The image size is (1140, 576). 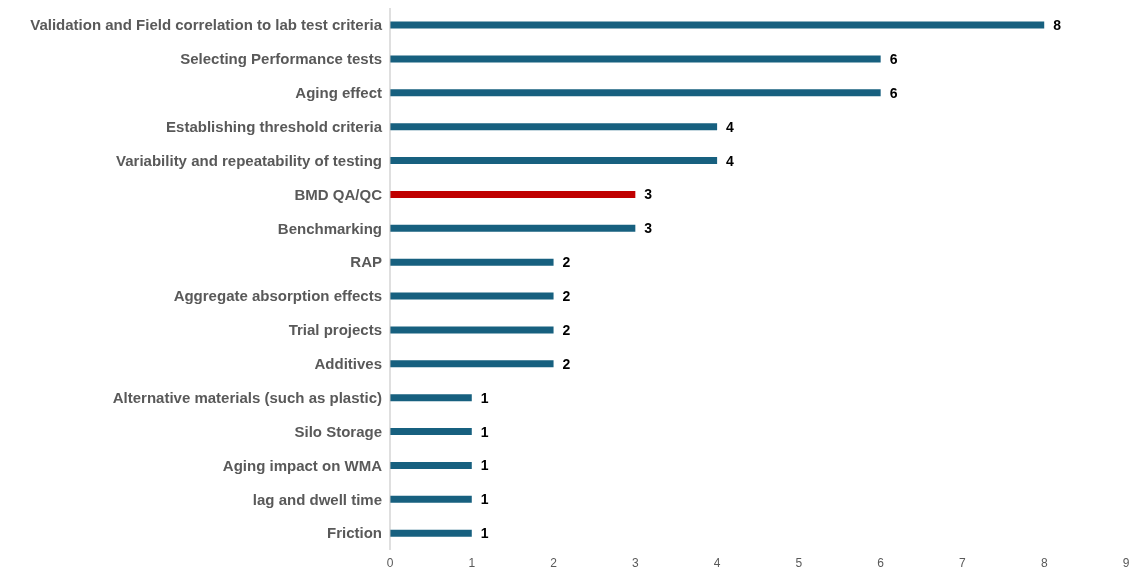 What do you see at coordinates (317, 499) in the screenshot?
I see `y-tick-label: lag and dwell time` at bounding box center [317, 499].